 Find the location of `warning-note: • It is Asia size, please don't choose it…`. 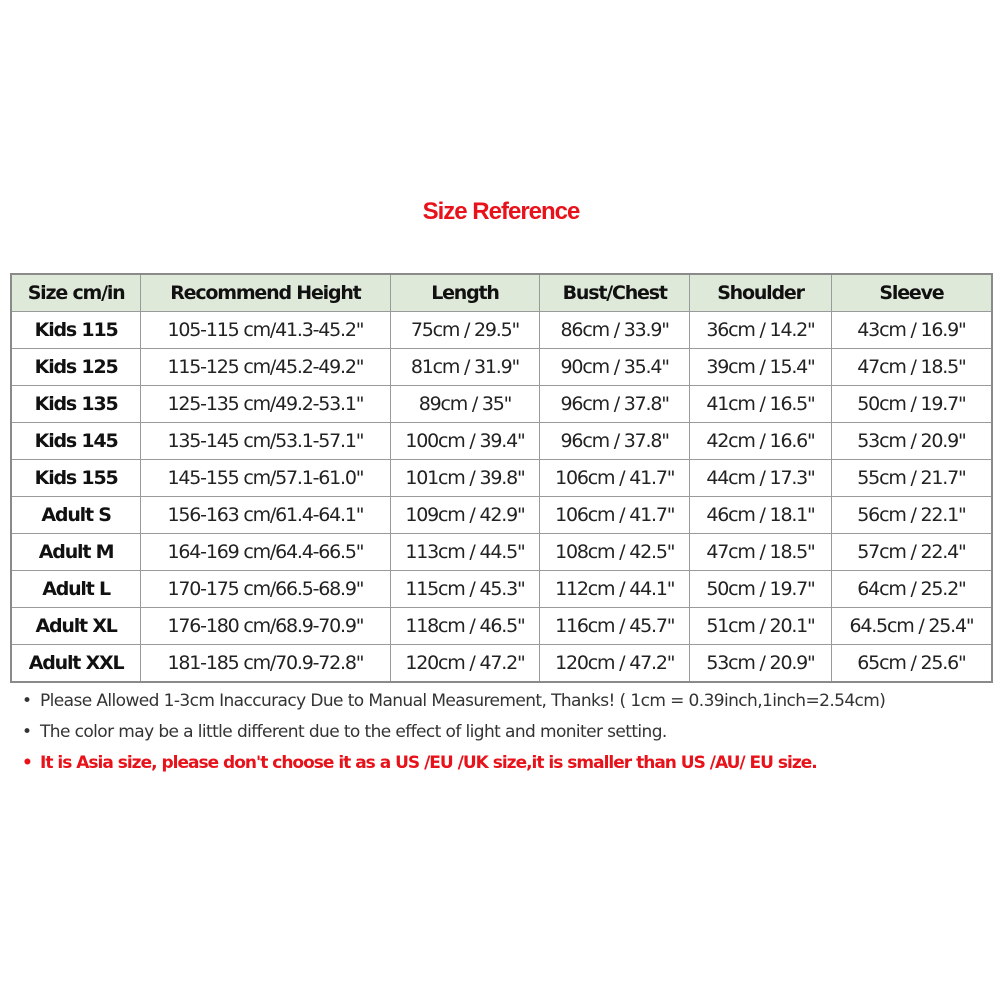

warning-note: • It is Asia size, please don't choose it… is located at coordinates (453, 765).